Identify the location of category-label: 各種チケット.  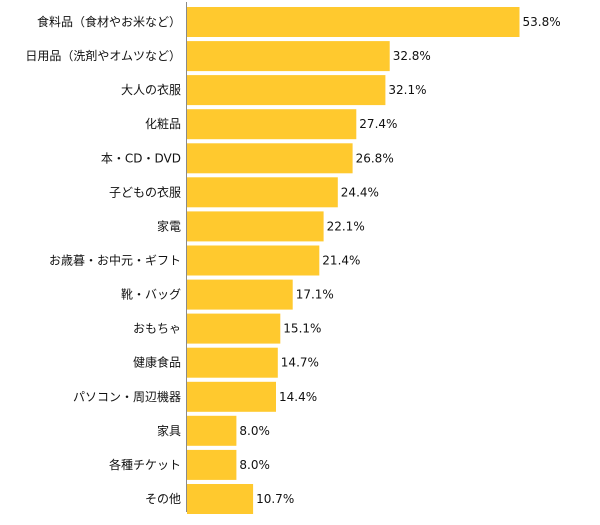
(145, 464).